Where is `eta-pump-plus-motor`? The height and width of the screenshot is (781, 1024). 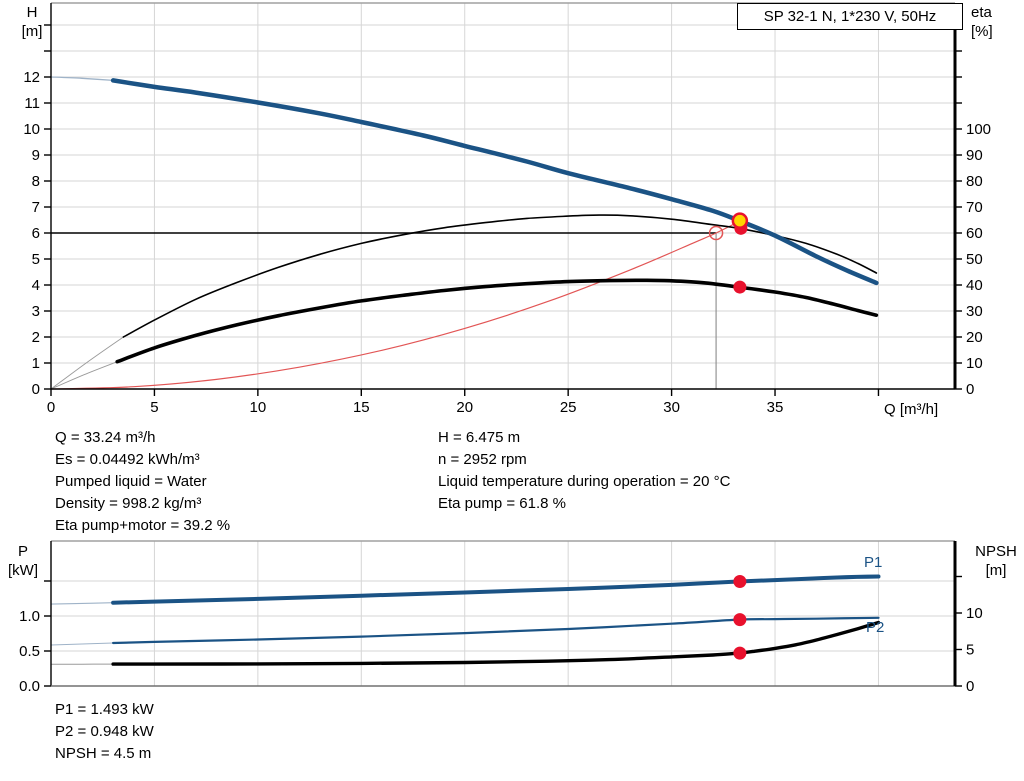 eta-pump-plus-motor is located at coordinates (497, 321).